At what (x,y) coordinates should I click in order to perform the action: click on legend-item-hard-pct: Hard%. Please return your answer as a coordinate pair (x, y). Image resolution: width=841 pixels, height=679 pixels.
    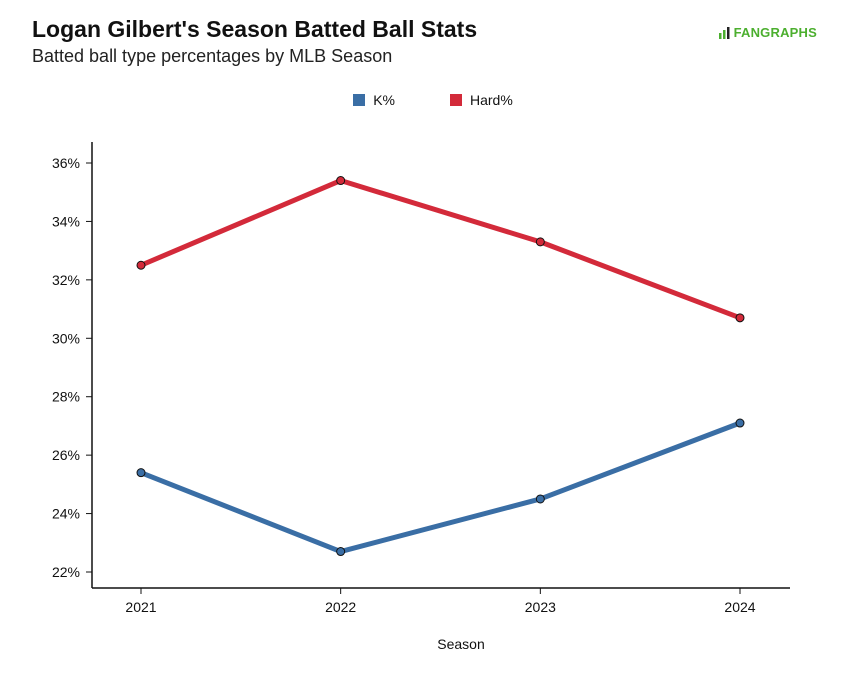
    Looking at the image, I should click on (481, 100).